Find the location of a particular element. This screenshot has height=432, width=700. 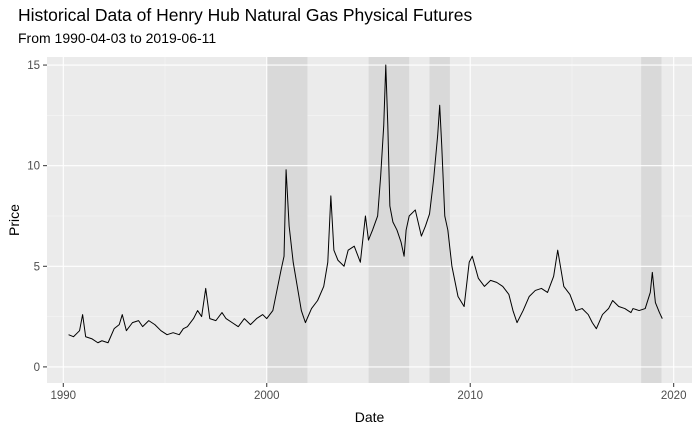

x-tick-label: 2000 is located at coordinates (267, 396).